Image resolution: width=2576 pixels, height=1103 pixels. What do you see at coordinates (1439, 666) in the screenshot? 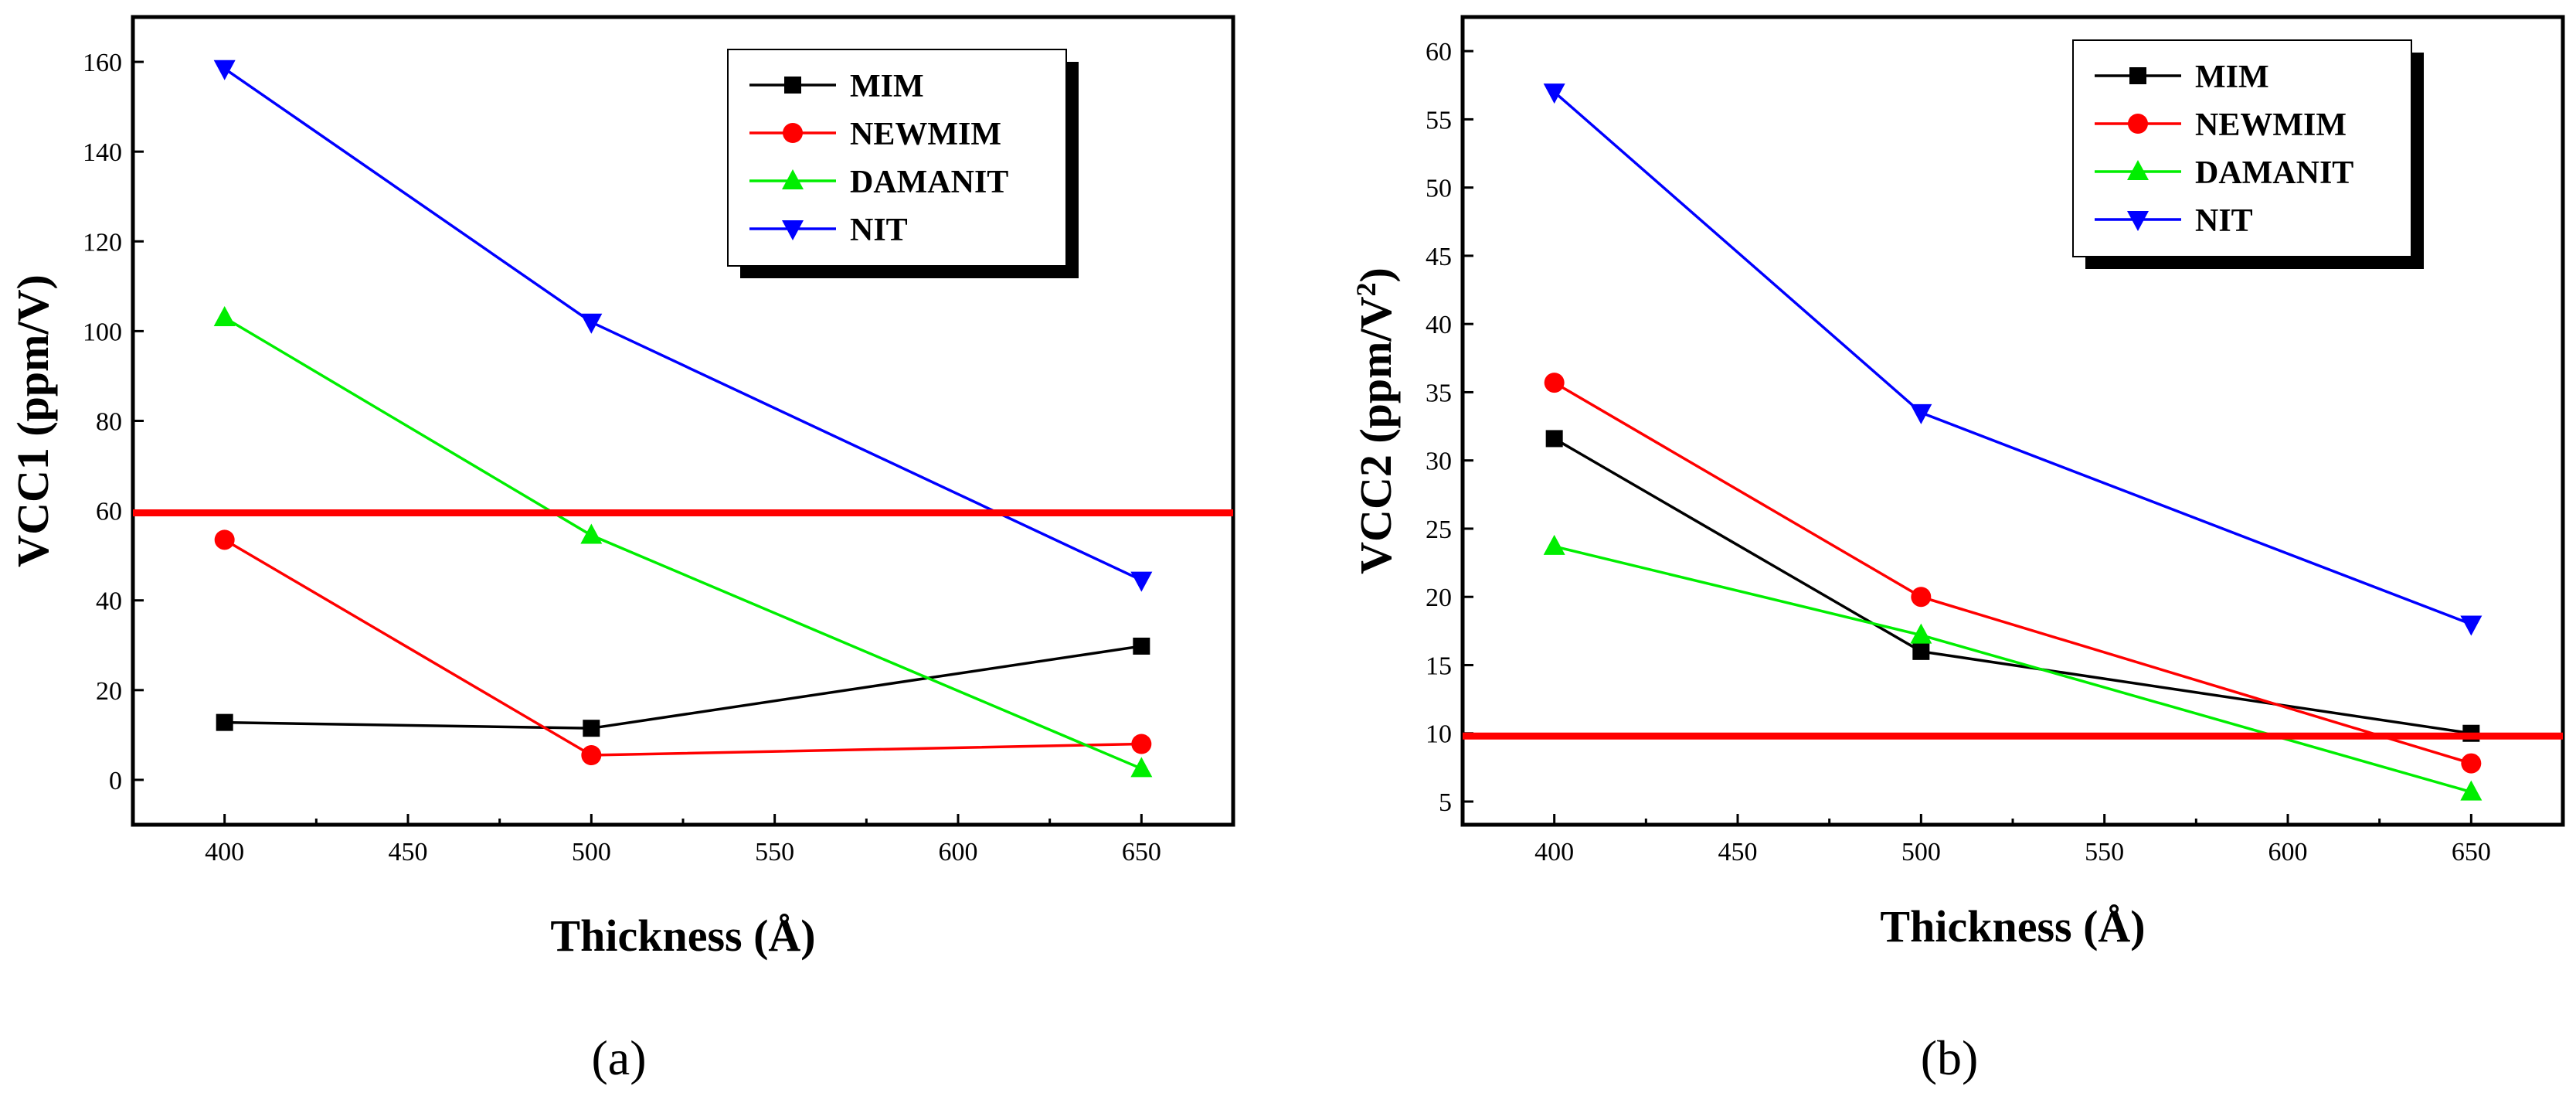
I see `chart-b-y-tick-label: 15` at bounding box center [1439, 666].